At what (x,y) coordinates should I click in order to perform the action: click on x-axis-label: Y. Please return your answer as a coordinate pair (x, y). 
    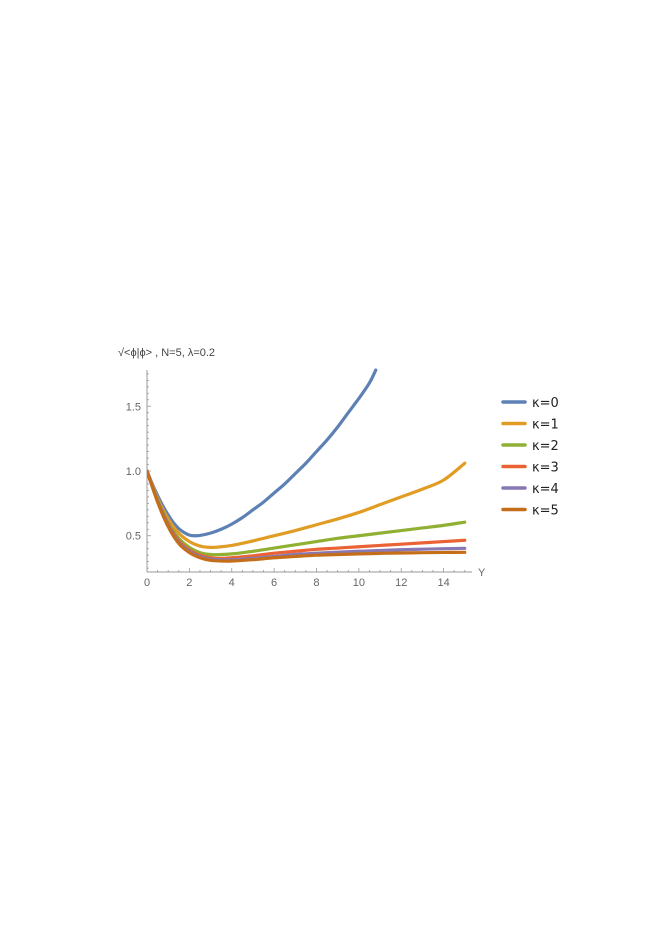
    Looking at the image, I should click on (482, 573).